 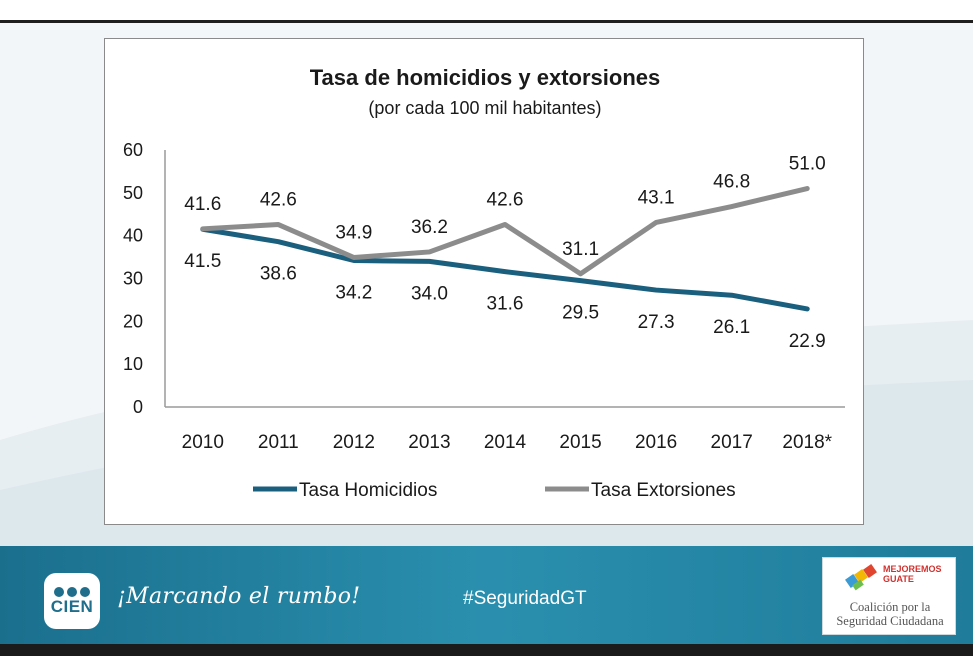 What do you see at coordinates (278, 442) in the screenshot?
I see `x-tick-label: 2011` at bounding box center [278, 442].